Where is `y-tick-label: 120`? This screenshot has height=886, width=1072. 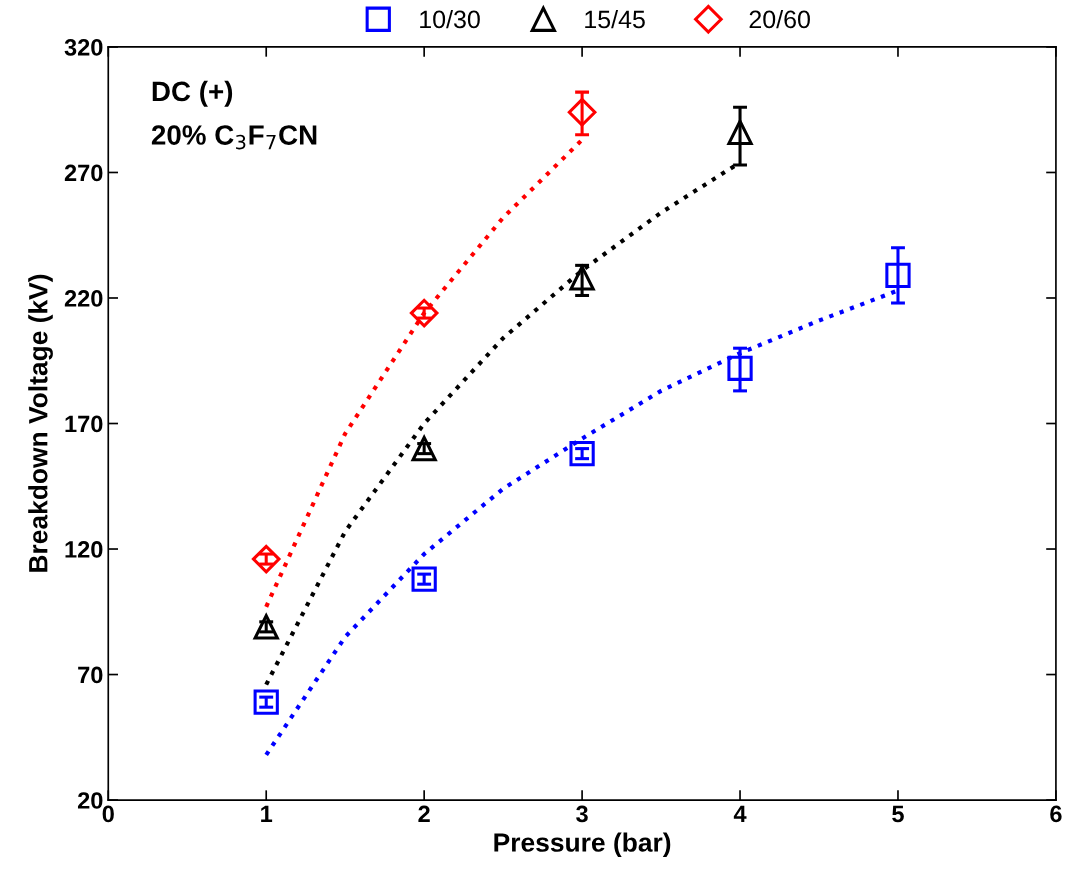
y-tick-label: 120 is located at coordinates (84, 549).